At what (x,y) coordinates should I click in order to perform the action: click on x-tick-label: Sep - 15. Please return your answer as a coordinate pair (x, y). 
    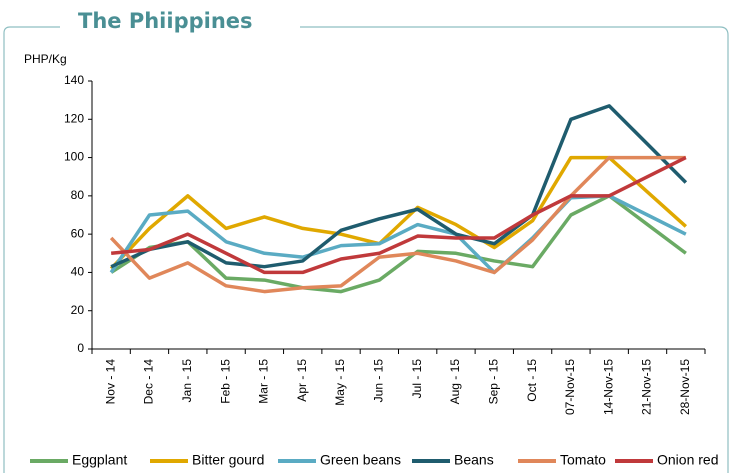
    Looking at the image, I should click on (493, 382).